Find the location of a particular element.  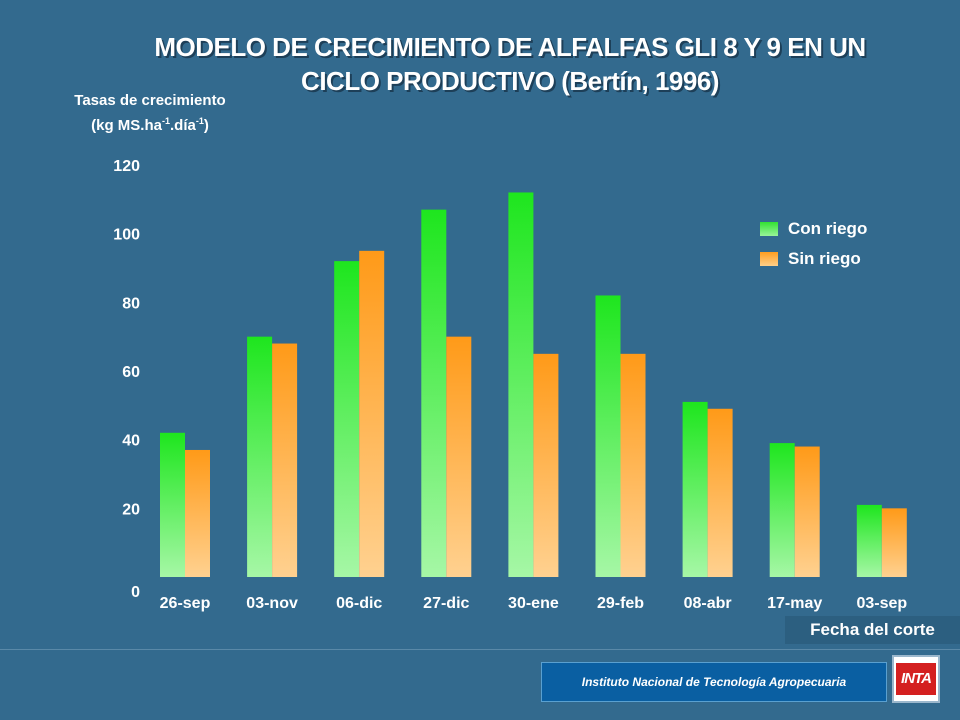

y-axis-label-line2: (kg MS.ha-1.día-1) is located at coordinates (150, 123).